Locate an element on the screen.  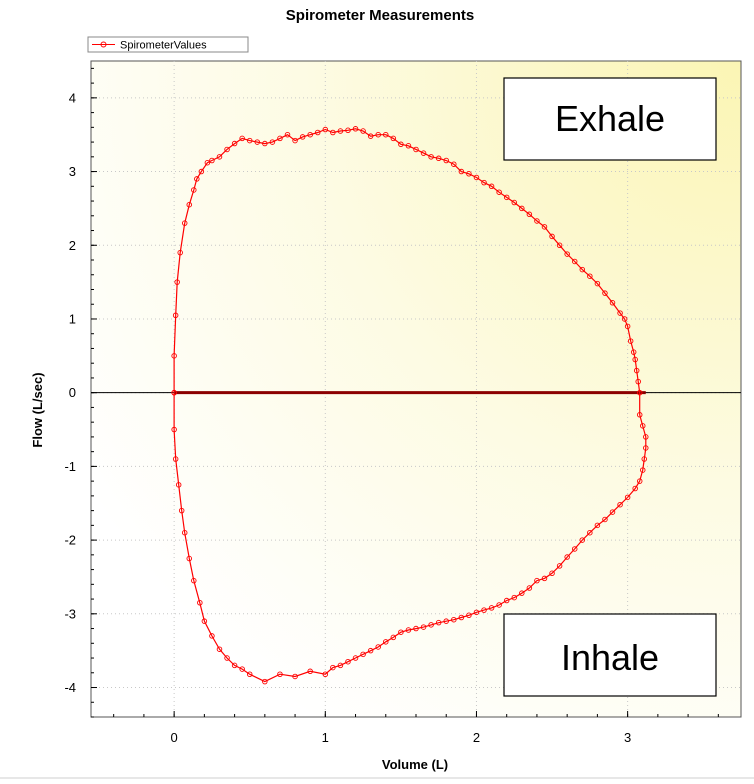
y-tick-label: 0 is located at coordinates (72, 392).